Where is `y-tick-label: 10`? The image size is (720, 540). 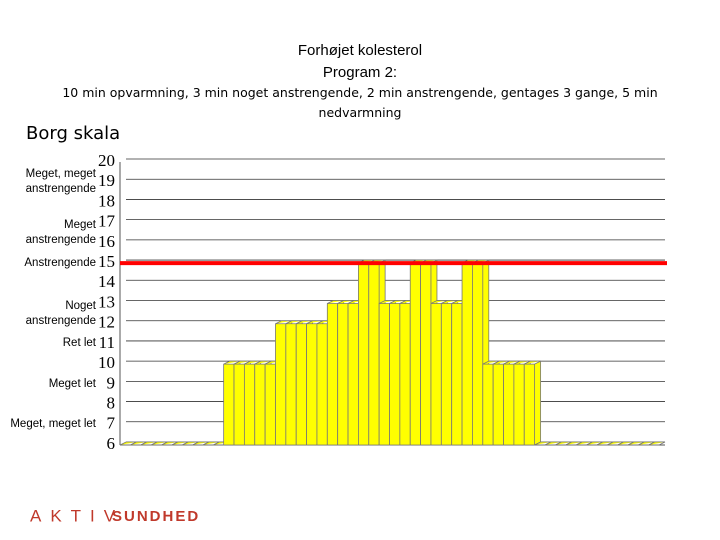
y-tick-label: 10 is located at coordinates (106, 362).